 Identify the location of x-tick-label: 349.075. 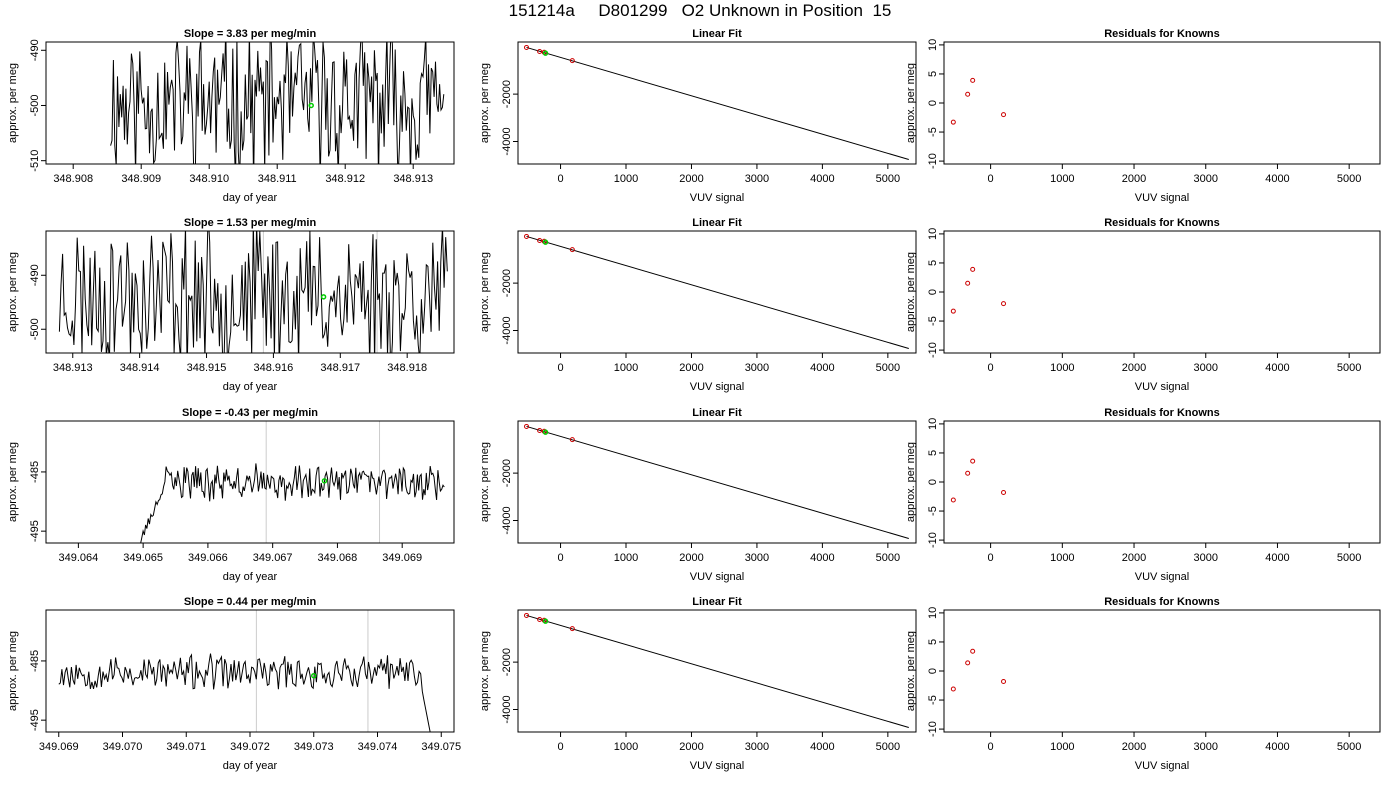
(441, 747).